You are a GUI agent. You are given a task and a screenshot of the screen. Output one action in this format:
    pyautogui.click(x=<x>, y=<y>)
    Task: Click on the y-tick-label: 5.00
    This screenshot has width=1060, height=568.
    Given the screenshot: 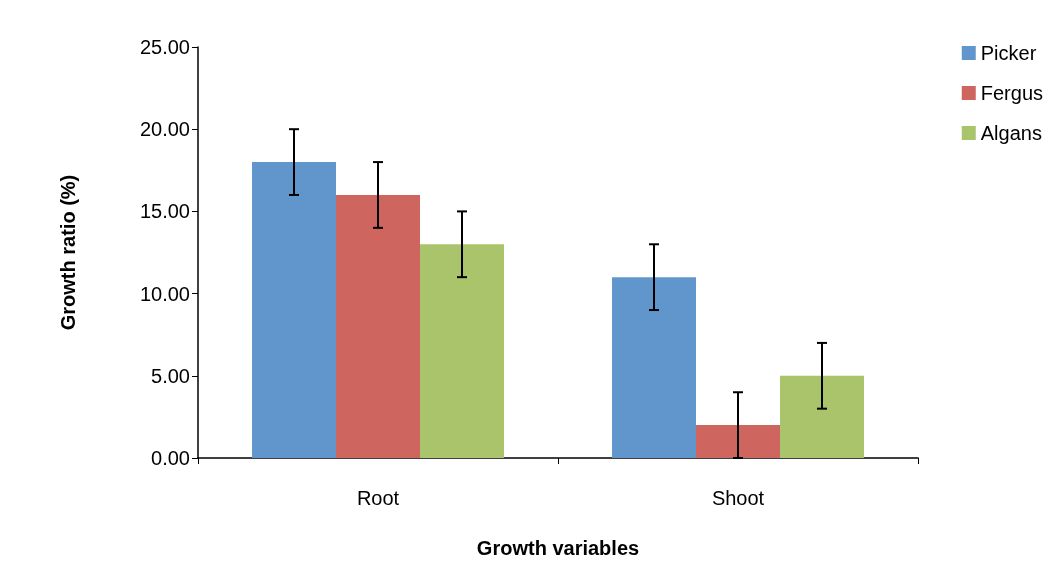 What is the action you would take?
    pyautogui.click(x=170, y=375)
    